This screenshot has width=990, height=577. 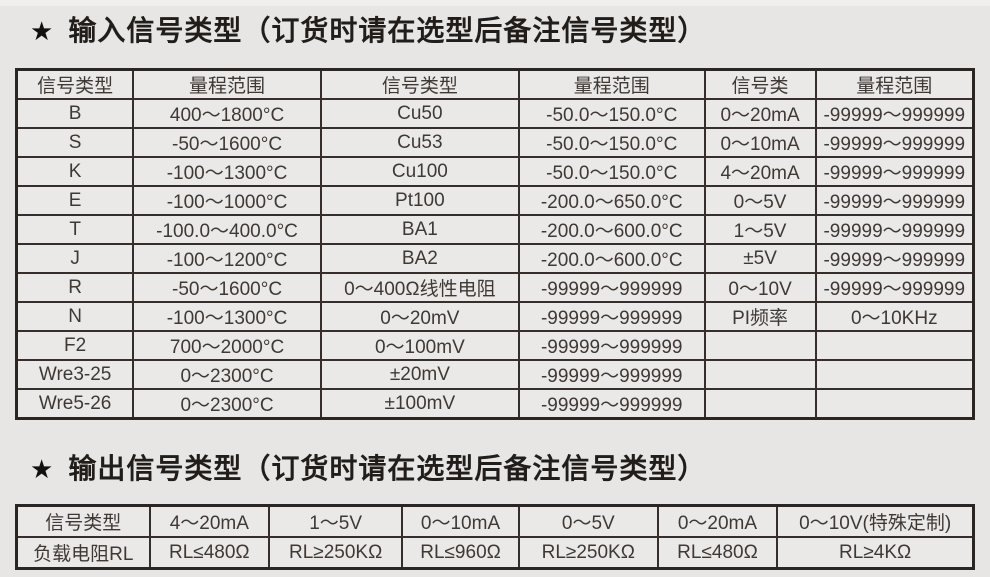 I want to click on table-cell: 400～1800°C, so click(x=227, y=113).